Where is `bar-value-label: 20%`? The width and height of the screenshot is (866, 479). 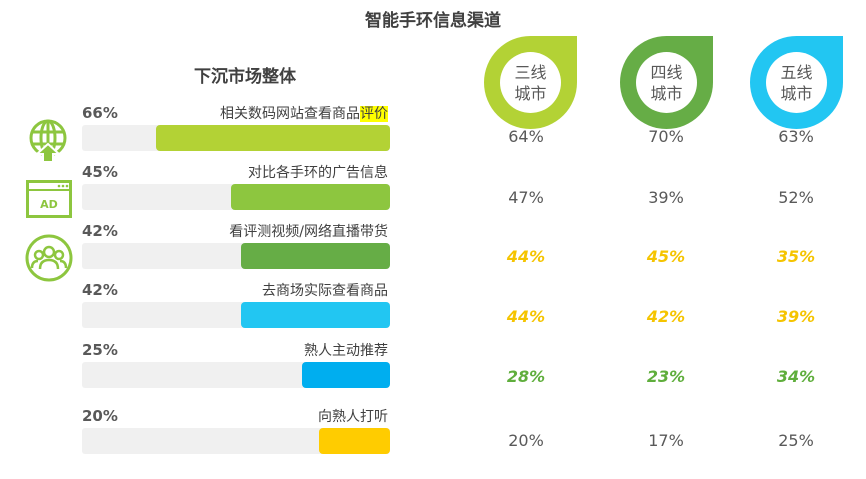 bar-value-label: 20% is located at coordinates (100, 416).